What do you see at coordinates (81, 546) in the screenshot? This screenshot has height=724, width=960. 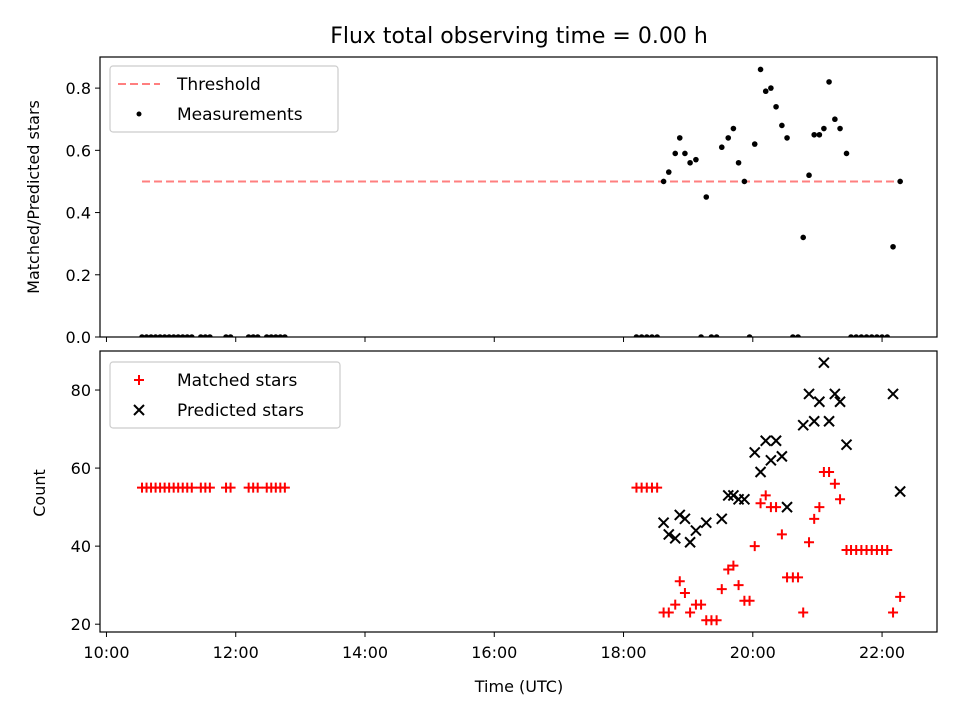 I see `bottom-y-tick-label: 40` at bounding box center [81, 546].